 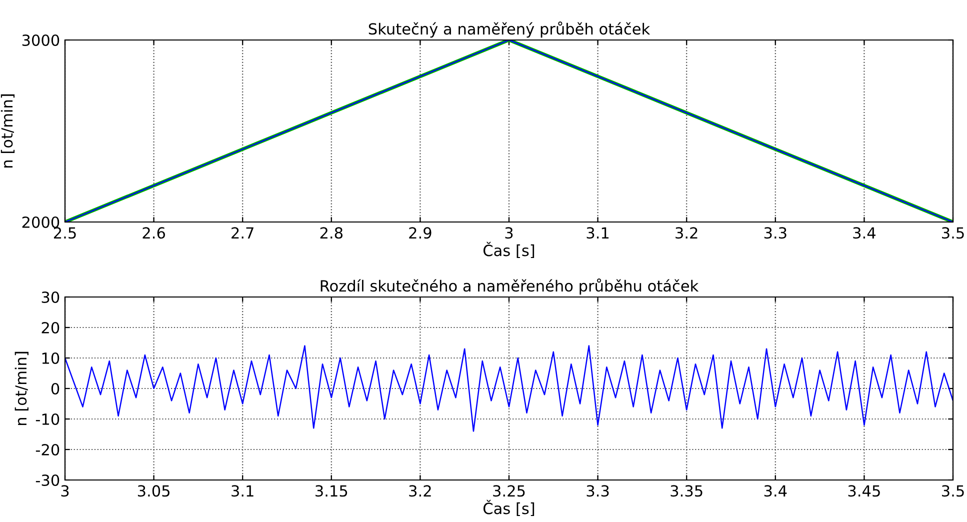 What do you see at coordinates (48, 450) in the screenshot?
I see `y-tick-label: -20` at bounding box center [48, 450].